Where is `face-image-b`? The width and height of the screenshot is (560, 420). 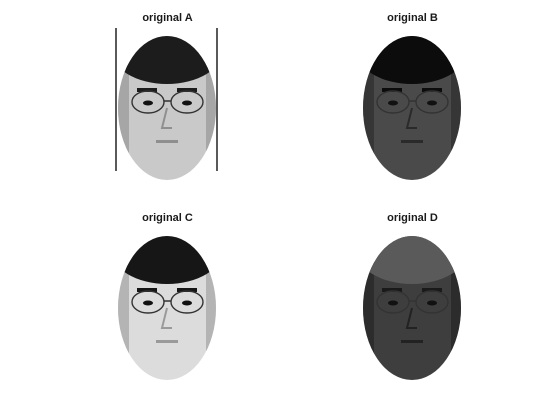
face-image-b is located at coordinates (412, 108).